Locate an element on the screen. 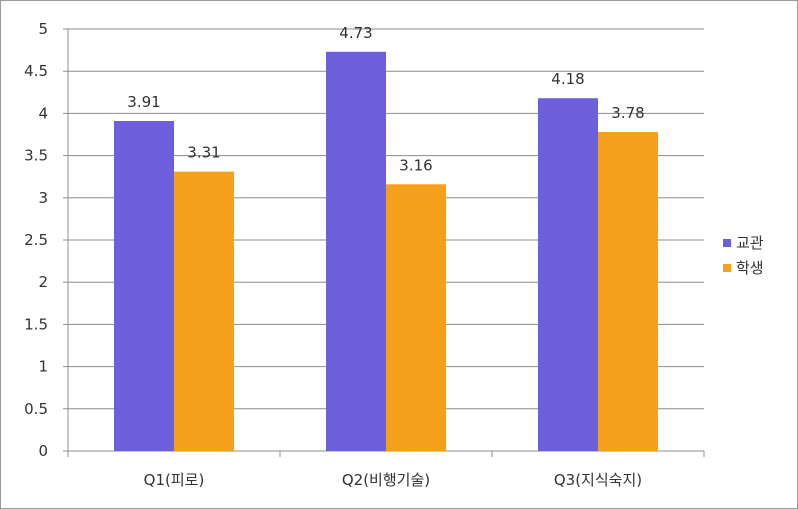  y-tick-label: 1.5 is located at coordinates (36, 324).